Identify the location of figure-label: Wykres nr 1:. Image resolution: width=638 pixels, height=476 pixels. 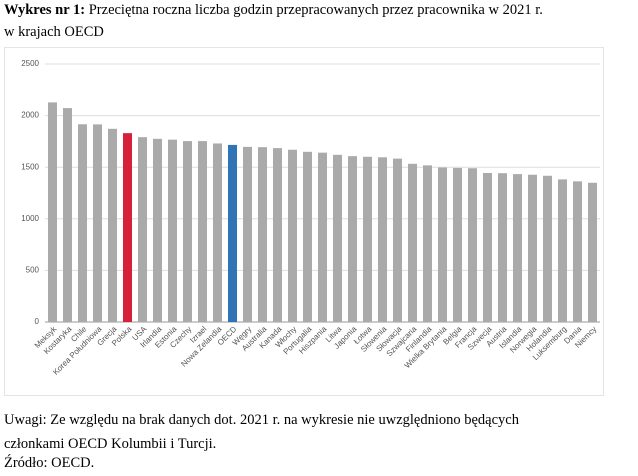
(45, 10).